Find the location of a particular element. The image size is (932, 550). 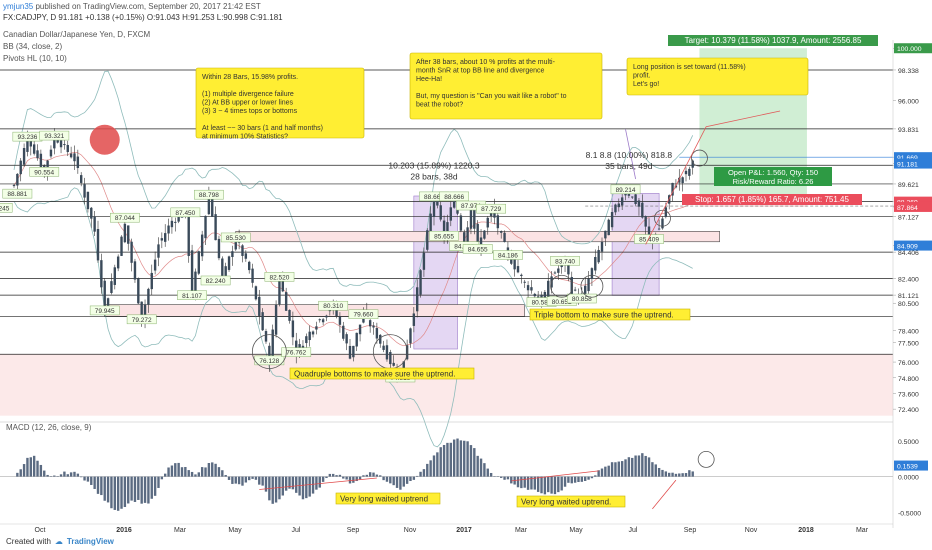

macd-label: MACD (12, 26, close, 9) is located at coordinates (49, 427).